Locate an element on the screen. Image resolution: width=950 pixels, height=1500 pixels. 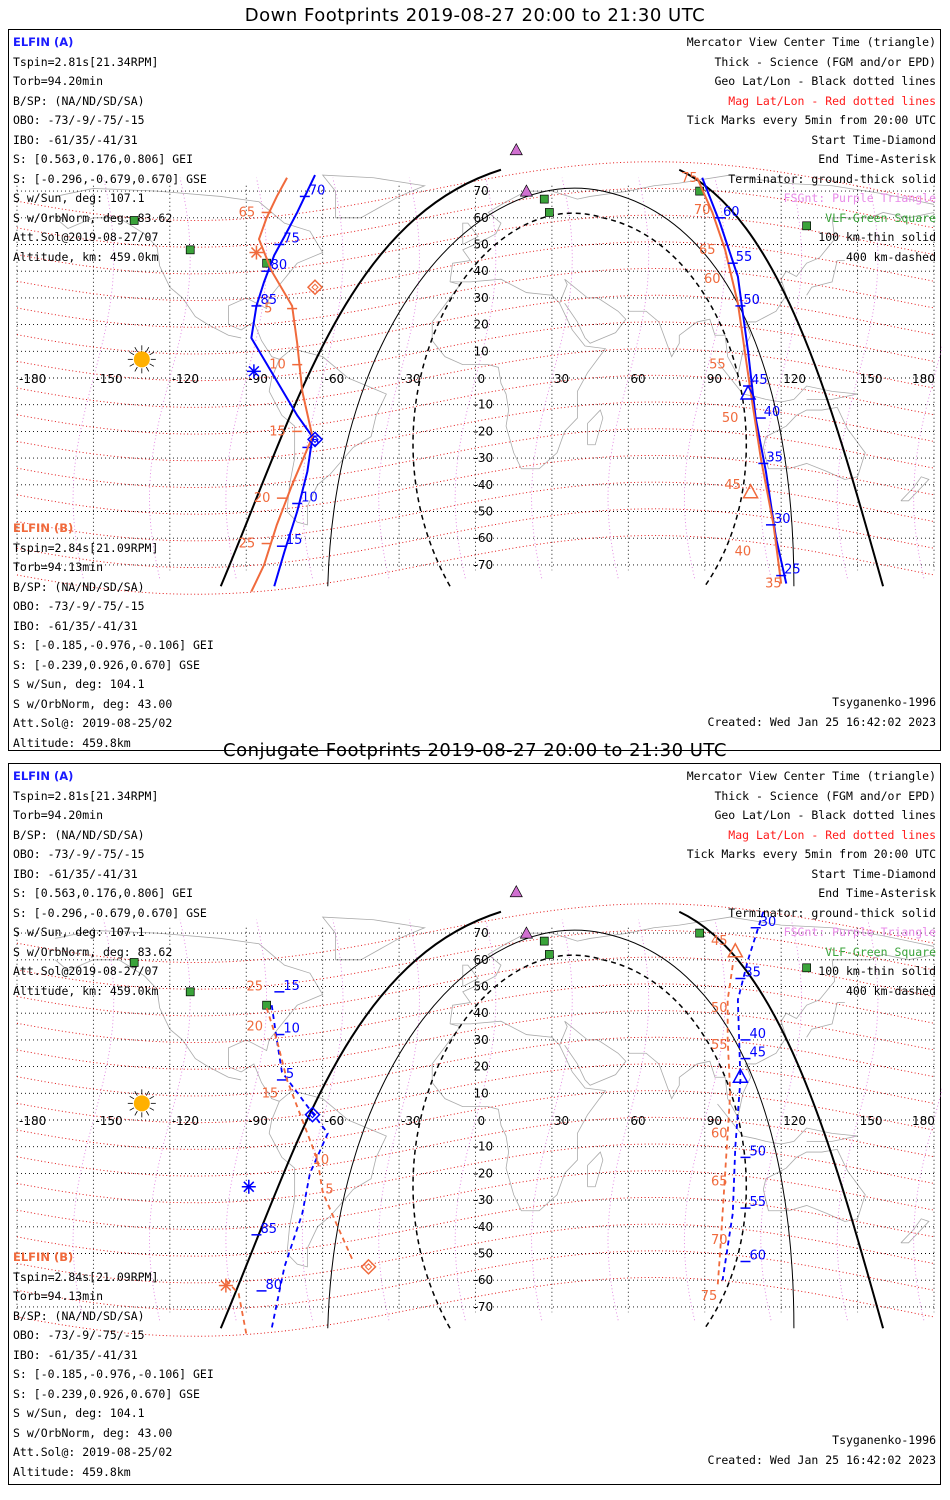
legend-item: Tick Marks every 5min from 20:00 UTC is located at coordinates (811, 120).